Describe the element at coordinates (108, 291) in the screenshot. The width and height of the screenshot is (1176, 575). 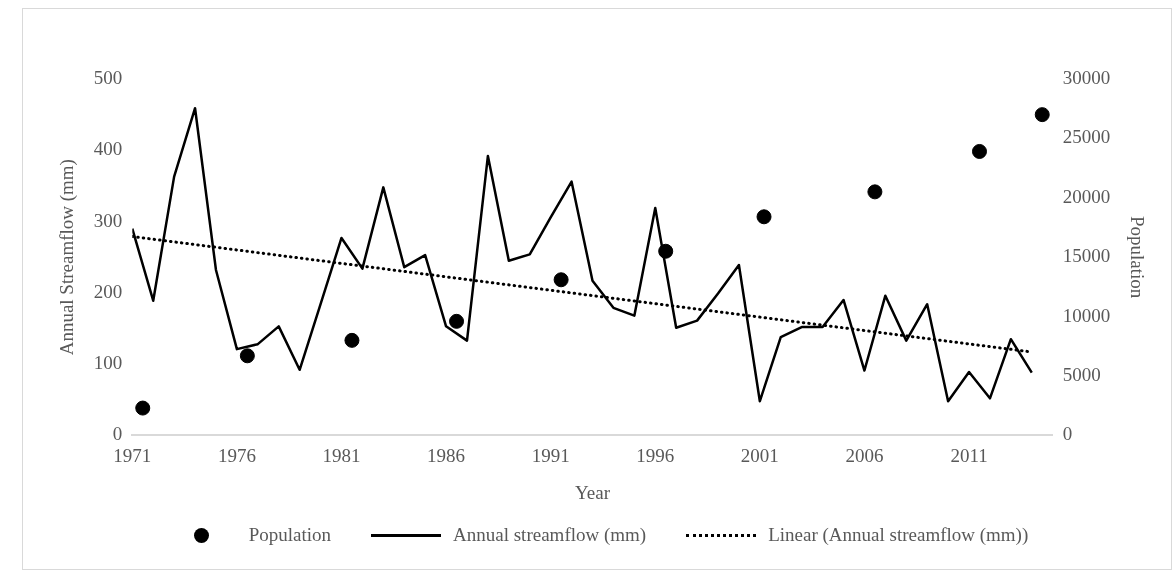
I see `y-tick-label: 200` at that location.